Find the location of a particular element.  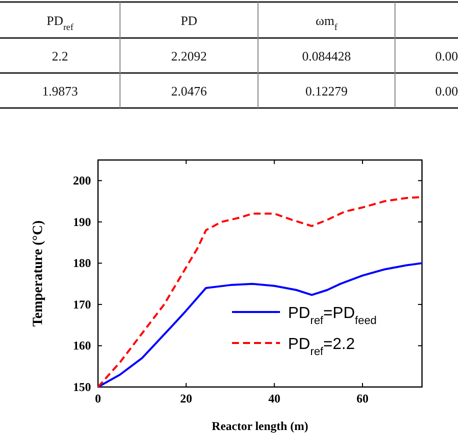

text: PD is located at coordinates (189, 20).